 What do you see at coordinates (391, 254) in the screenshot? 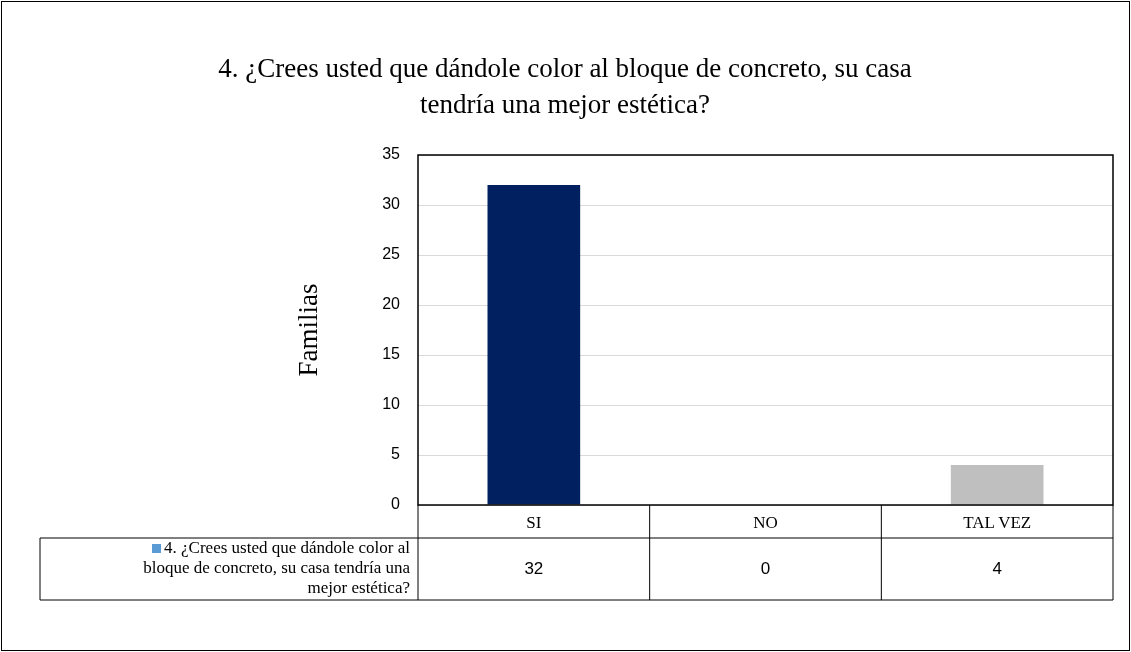
I see `y-tick-label: 25` at bounding box center [391, 254].